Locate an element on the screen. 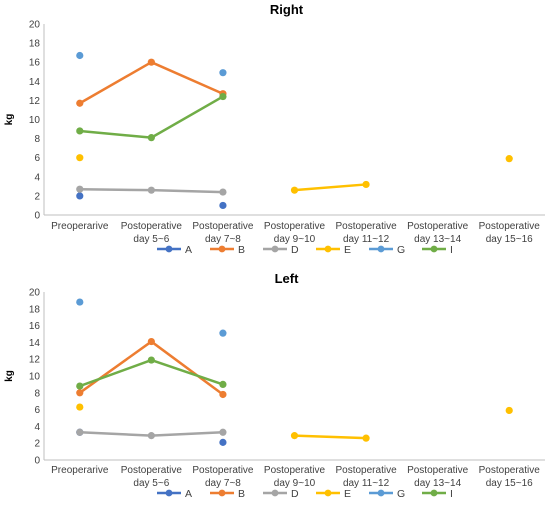  x-tick-label: Postoperative day 15~16 is located at coordinates (510, 477).